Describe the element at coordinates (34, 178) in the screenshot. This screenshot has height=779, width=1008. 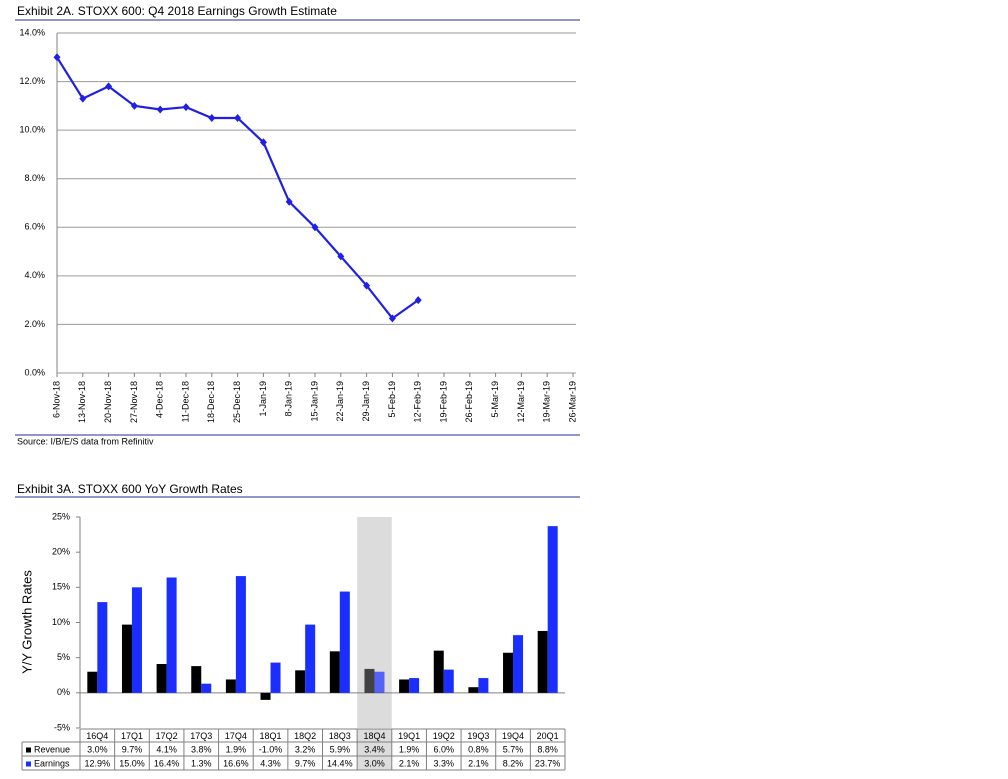
I see `y-tick-label: 8.0%` at that location.